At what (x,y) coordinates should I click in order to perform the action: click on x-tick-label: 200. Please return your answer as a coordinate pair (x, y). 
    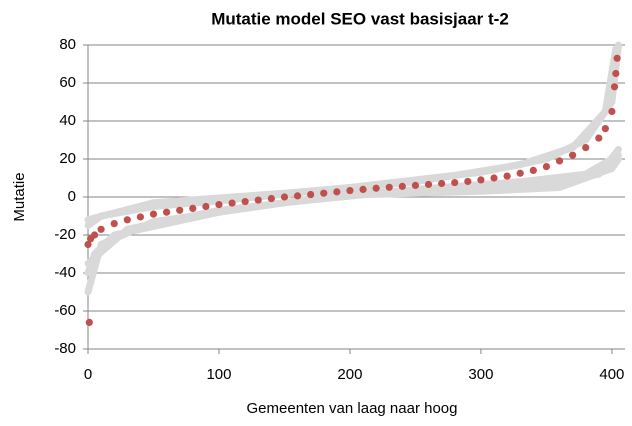
    Looking at the image, I should click on (349, 374).